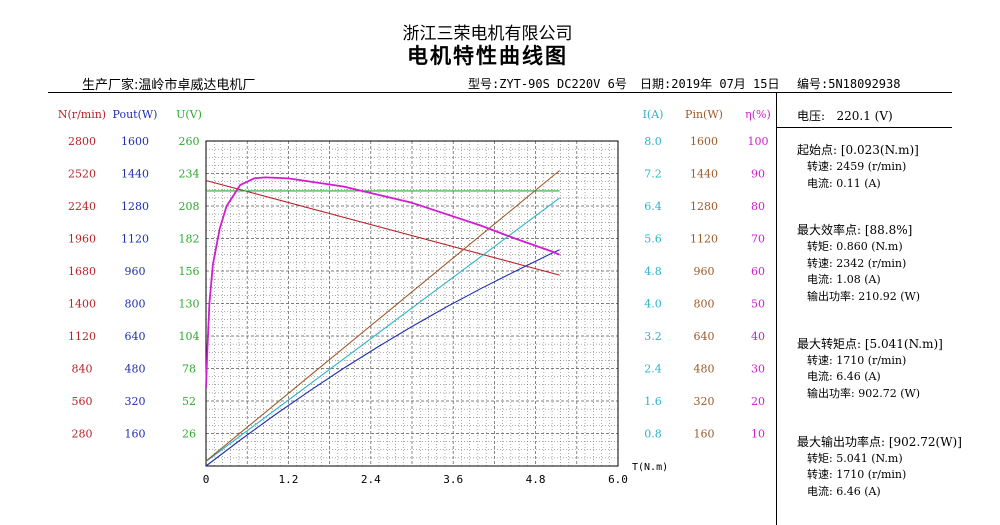 The image size is (1000, 525). Describe the element at coordinates (704, 206) in the screenshot. I see `tick-label-pin: 1280` at that location.